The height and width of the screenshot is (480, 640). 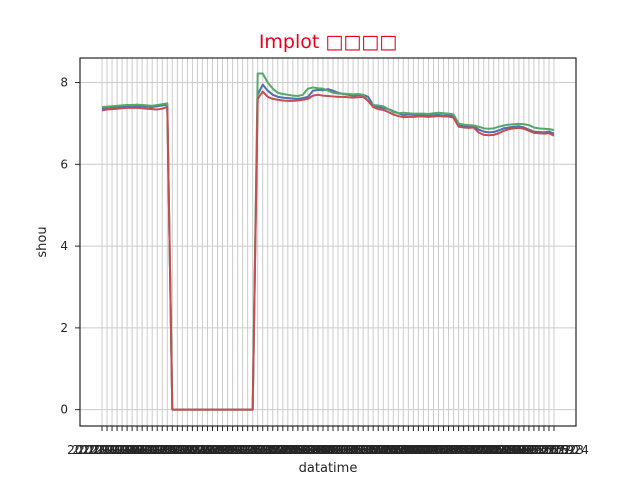 I want to click on x-tick-label: 2022-02-08, so click(x=203, y=450).